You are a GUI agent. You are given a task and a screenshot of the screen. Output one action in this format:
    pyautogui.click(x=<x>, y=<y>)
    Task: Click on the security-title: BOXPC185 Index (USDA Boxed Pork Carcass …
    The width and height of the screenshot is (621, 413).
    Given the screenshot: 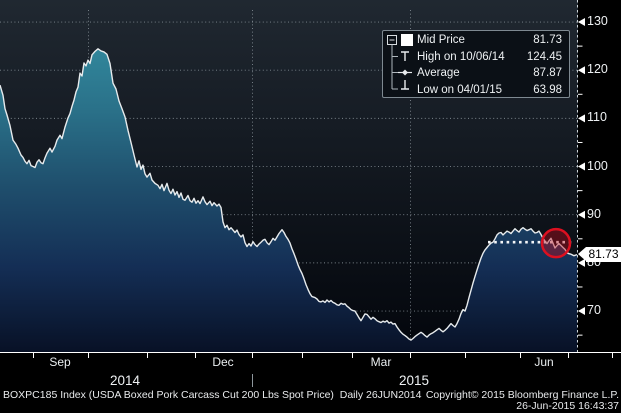 What is the action you would take?
    pyautogui.click(x=212, y=395)
    